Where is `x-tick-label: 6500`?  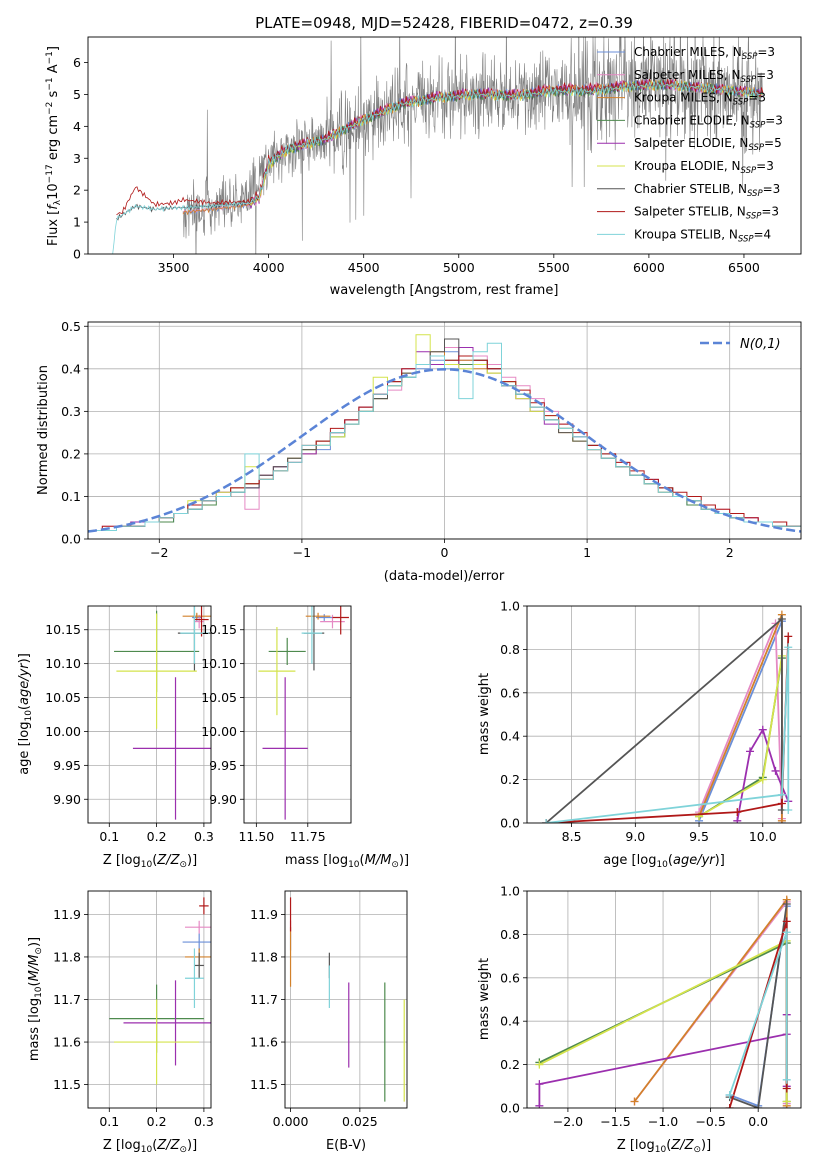
x-tick-label: 6500 is located at coordinates (744, 267).